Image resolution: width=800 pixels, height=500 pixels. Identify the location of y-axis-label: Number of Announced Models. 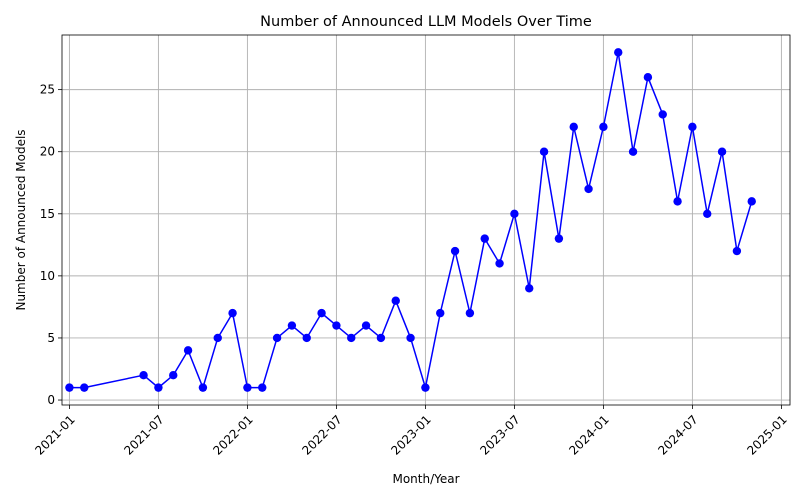
(21, 219).